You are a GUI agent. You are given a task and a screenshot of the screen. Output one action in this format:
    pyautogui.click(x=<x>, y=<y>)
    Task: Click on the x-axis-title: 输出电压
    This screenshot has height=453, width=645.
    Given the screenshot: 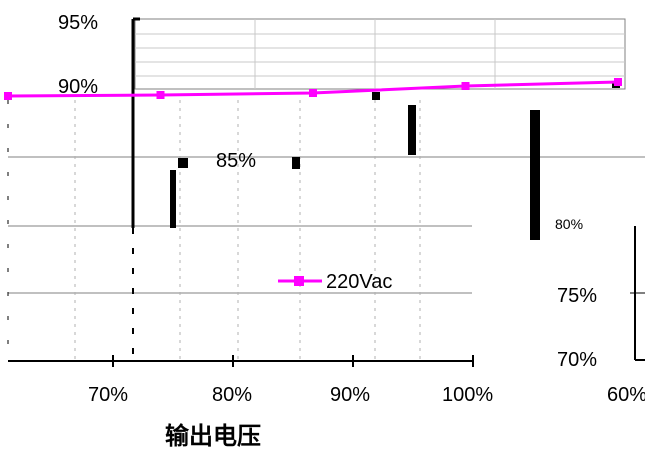 What is the action you would take?
    pyautogui.click(x=213, y=436)
    